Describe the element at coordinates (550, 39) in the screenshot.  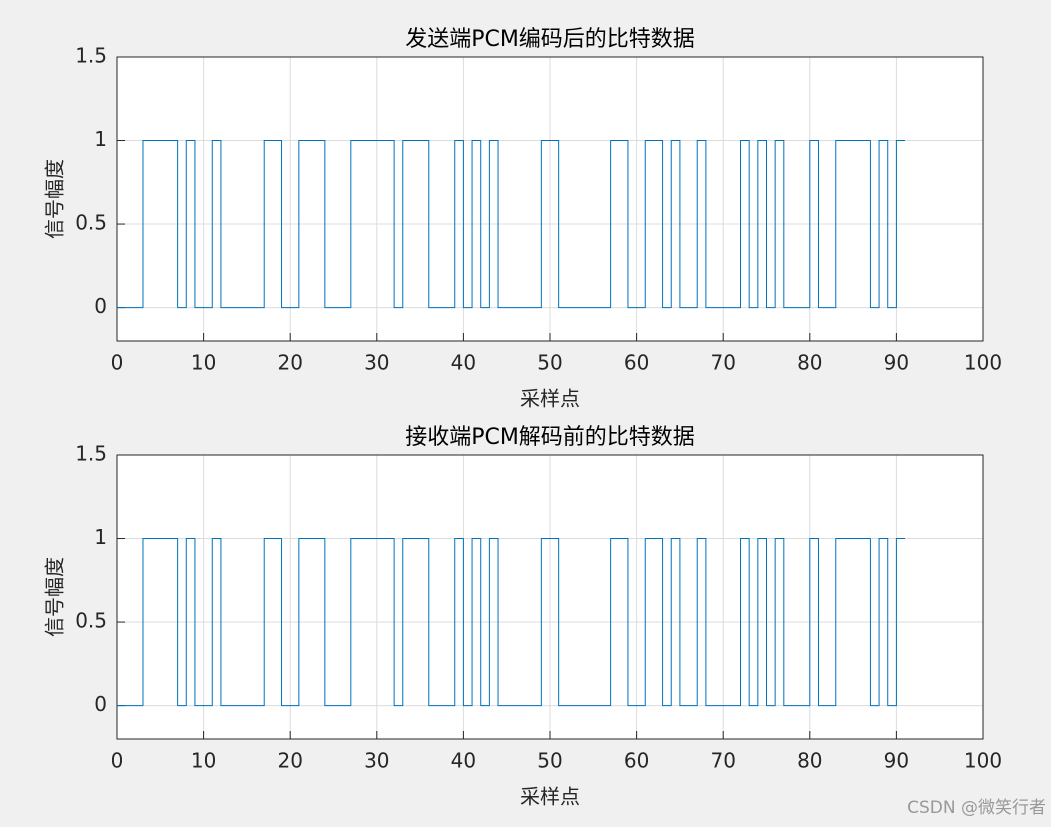
I see `chart-title: 发送端PCM编码后的比特数据` at that location.